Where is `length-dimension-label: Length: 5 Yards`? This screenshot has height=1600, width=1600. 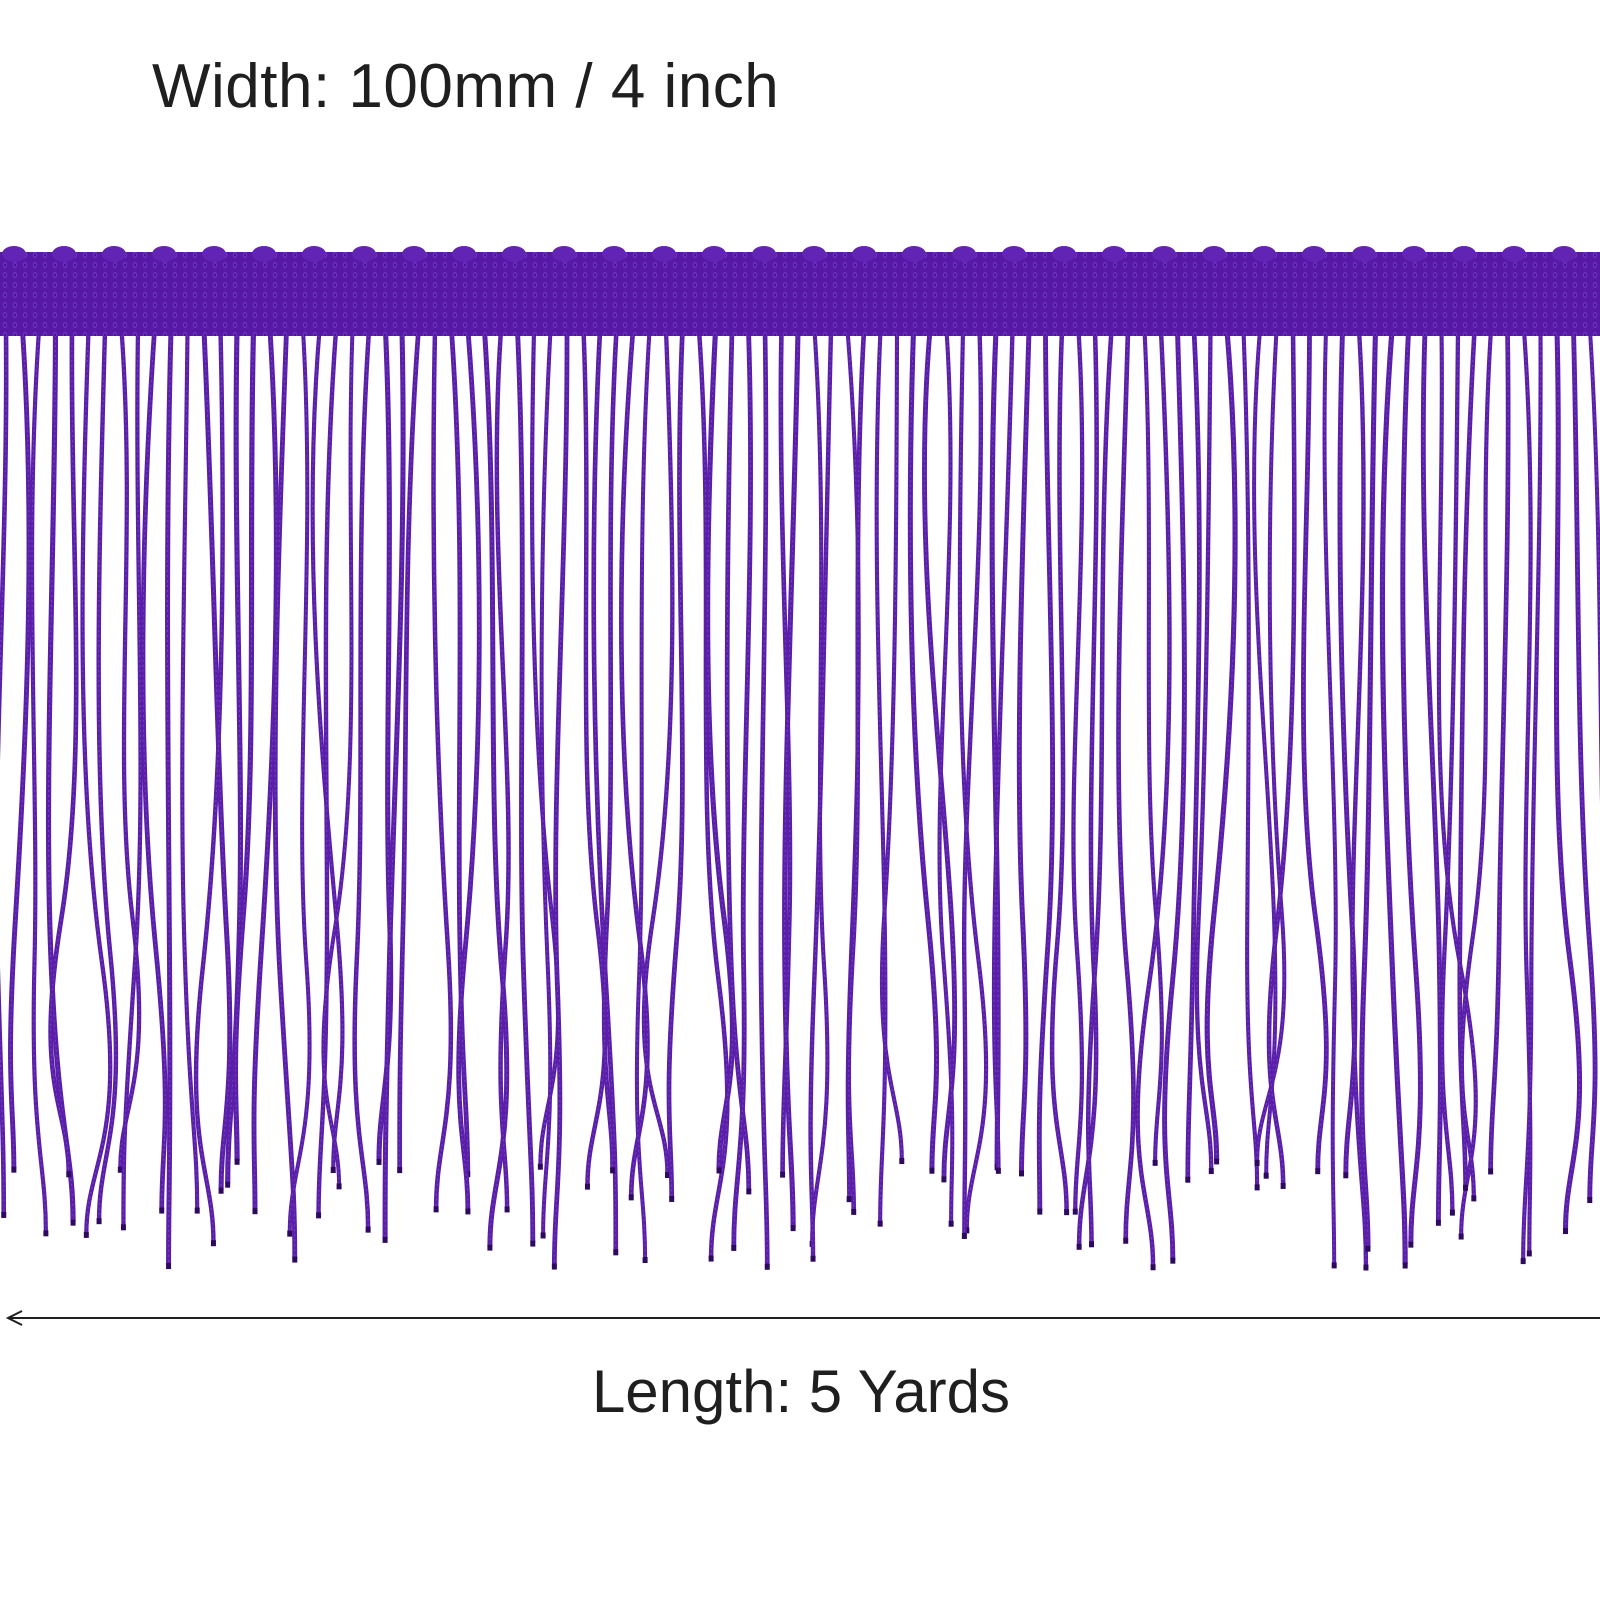 length-dimension-label: Length: 5 Yards is located at coordinates (800, 1392).